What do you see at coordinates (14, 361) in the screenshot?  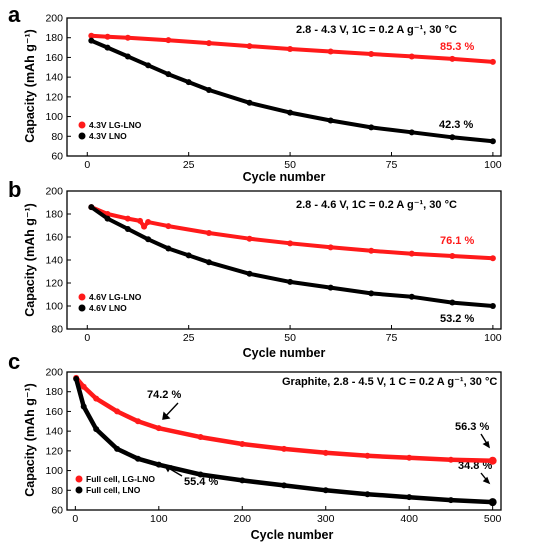 I see `panel-label-c: c` at bounding box center [14, 361].